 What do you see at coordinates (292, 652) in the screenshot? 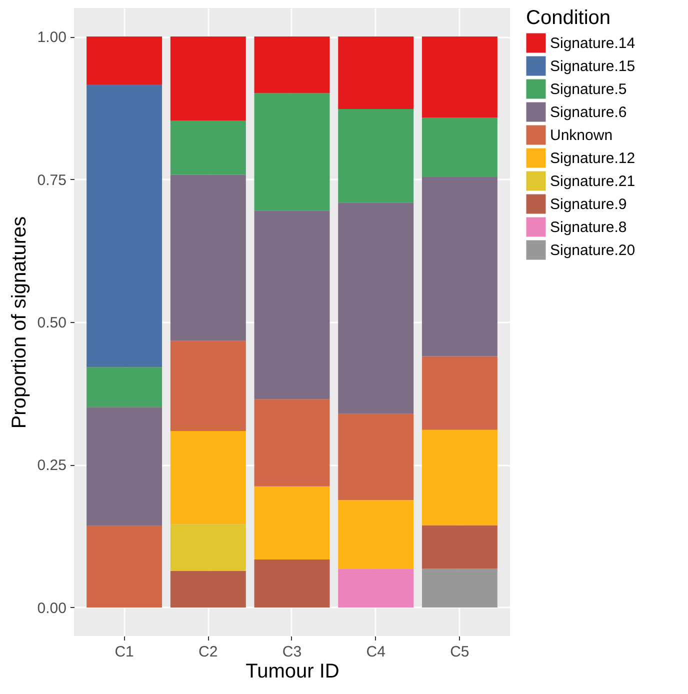
I see `x-tick-label: C3` at bounding box center [292, 652].